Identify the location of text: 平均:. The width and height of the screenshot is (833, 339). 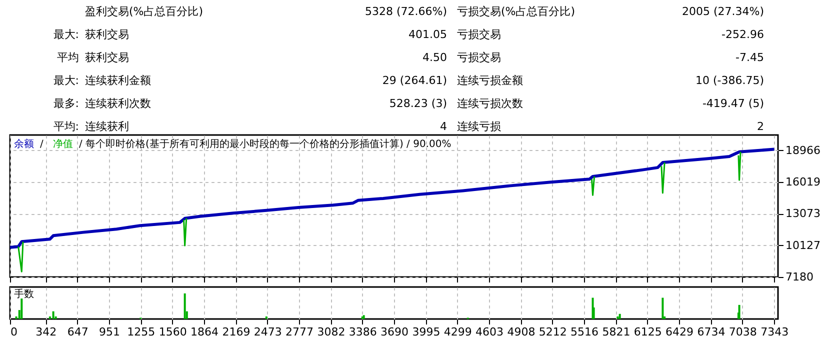
(66, 126).